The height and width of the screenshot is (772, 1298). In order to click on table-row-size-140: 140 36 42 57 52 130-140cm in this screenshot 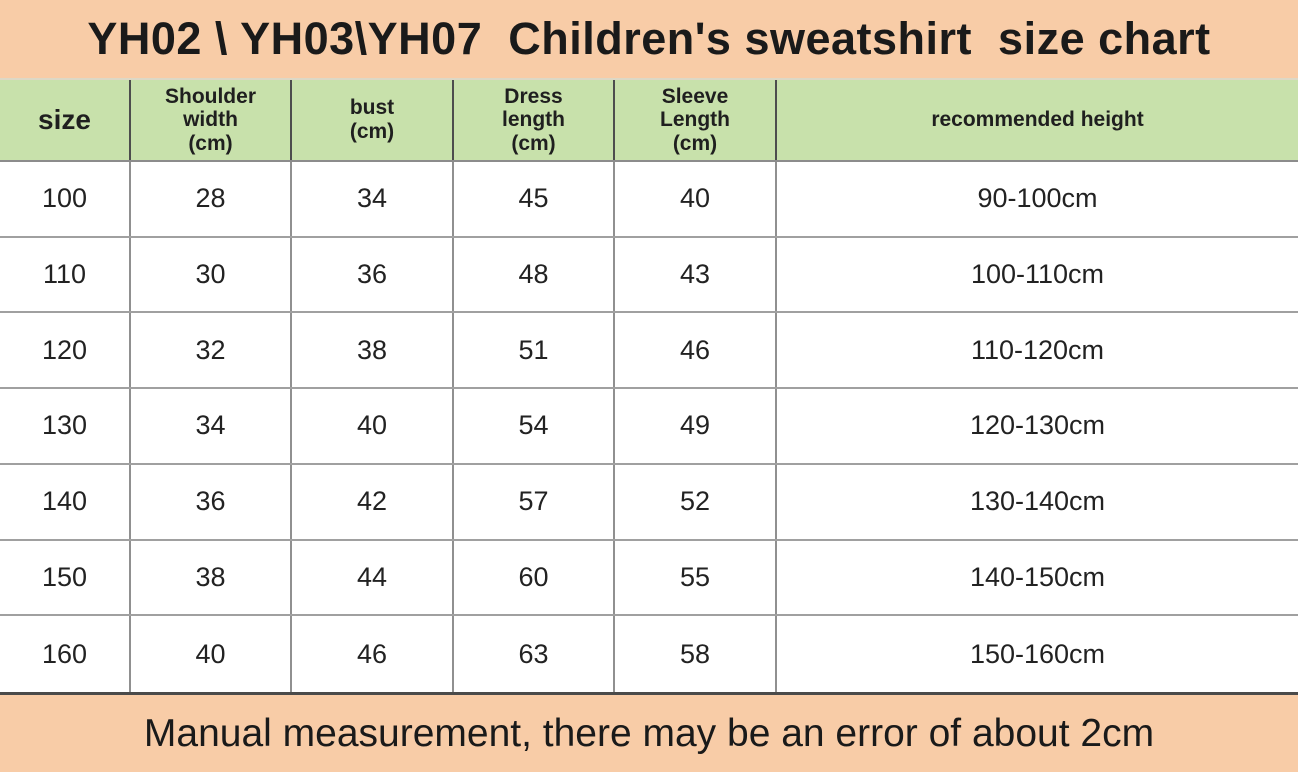, I will do `click(649, 502)`.